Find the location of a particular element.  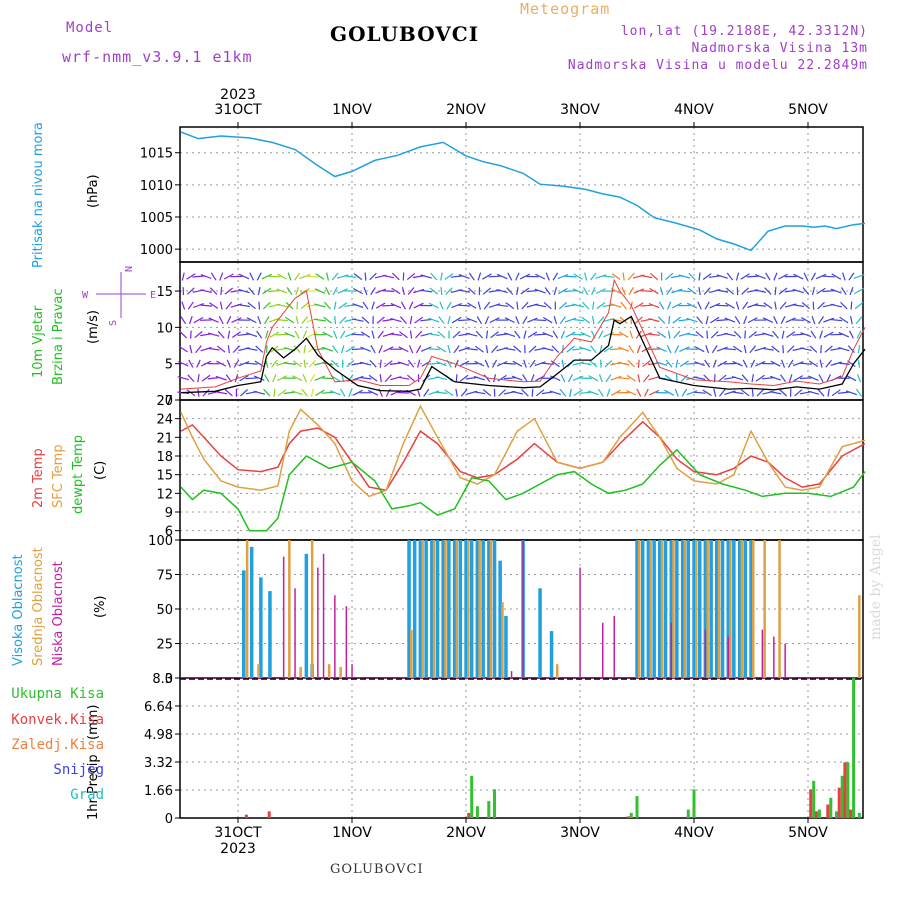

cloud-unit: (%) is located at coordinates (100, 607).